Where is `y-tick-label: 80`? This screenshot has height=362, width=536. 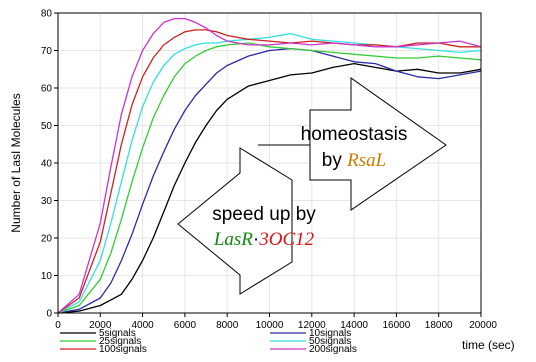
y-tick-label: 80 is located at coordinates (47, 14).